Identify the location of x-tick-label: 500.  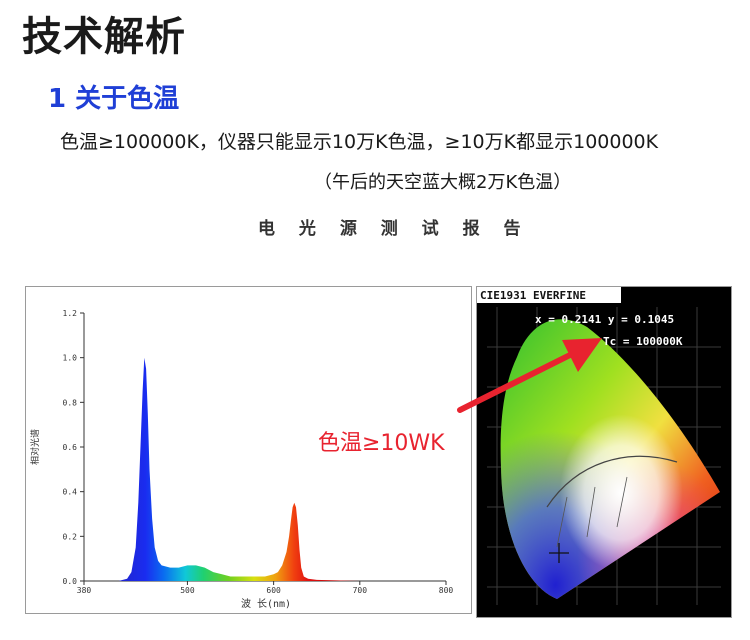
(187, 590).